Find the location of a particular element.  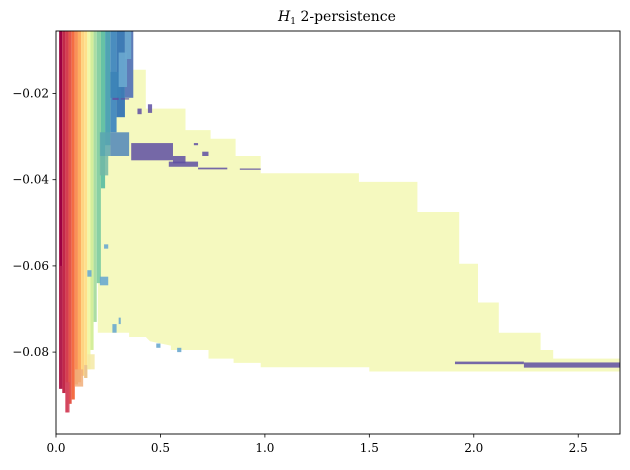

y-tick-label: −0.06 is located at coordinates (30, 266).